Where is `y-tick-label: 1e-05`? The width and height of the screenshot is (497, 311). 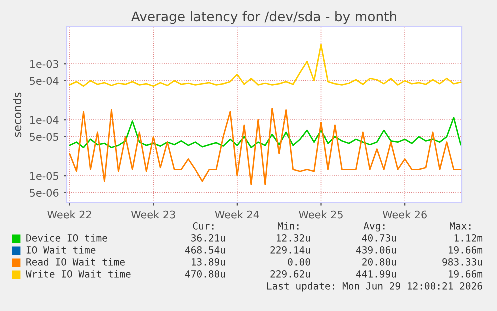
y-tick-label: 1e-05 is located at coordinates (44, 176).